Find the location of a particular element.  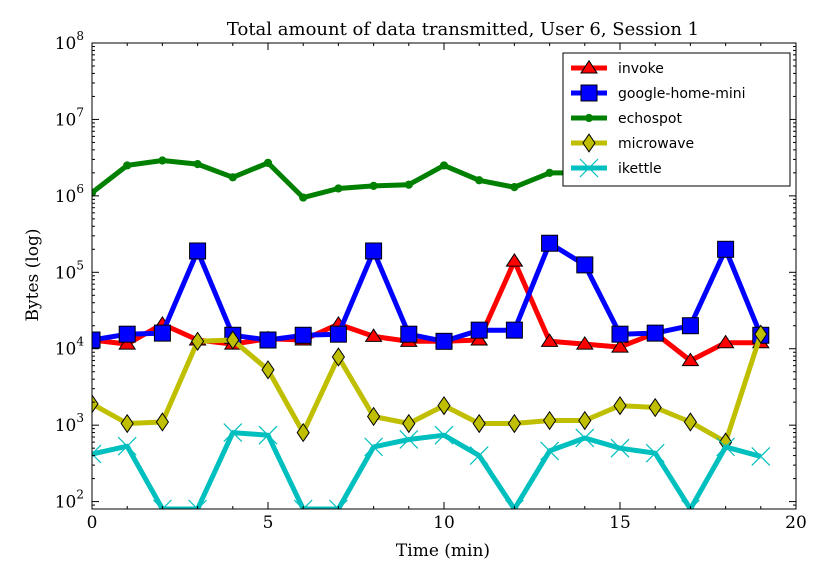

legend-item-ikettle: ikettle is located at coordinates (616, 168).